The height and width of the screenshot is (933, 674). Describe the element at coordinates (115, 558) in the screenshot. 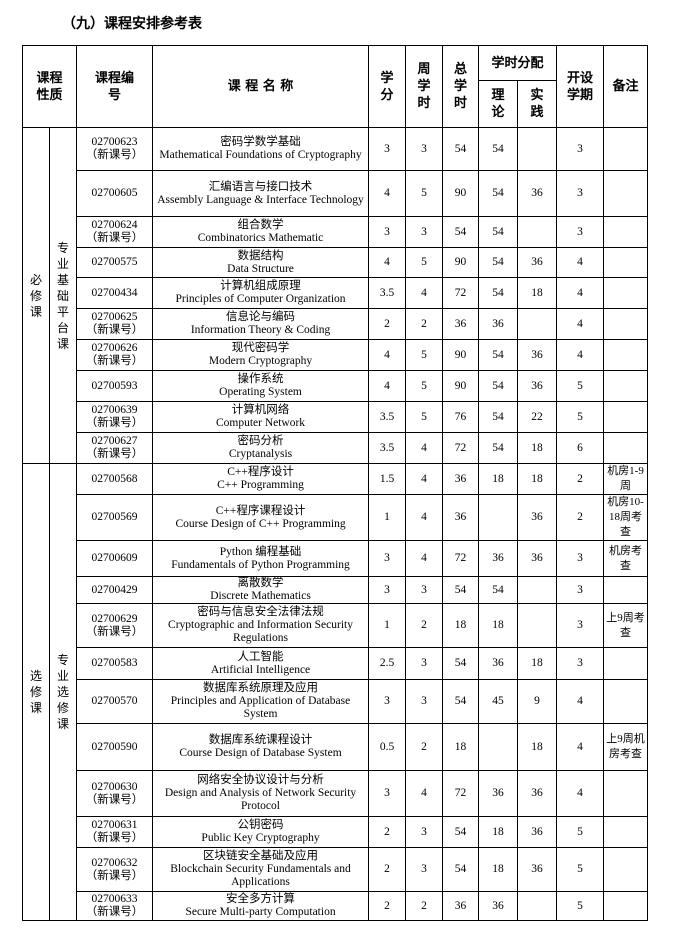

I see `code-cell: 02700609` at that location.